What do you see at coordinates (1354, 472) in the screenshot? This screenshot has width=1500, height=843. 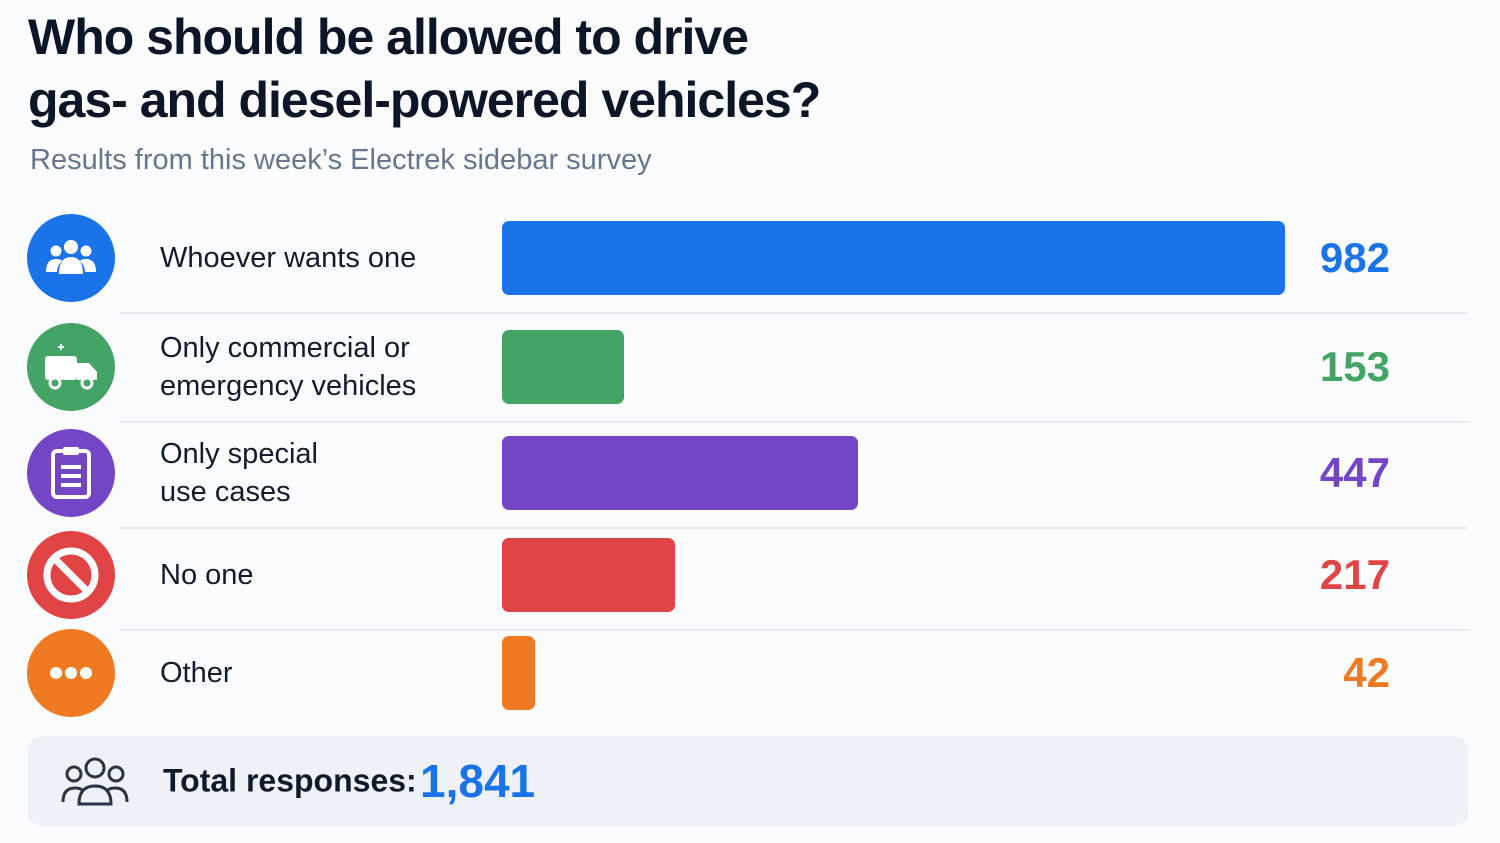 I see `value-label: 447` at bounding box center [1354, 472].